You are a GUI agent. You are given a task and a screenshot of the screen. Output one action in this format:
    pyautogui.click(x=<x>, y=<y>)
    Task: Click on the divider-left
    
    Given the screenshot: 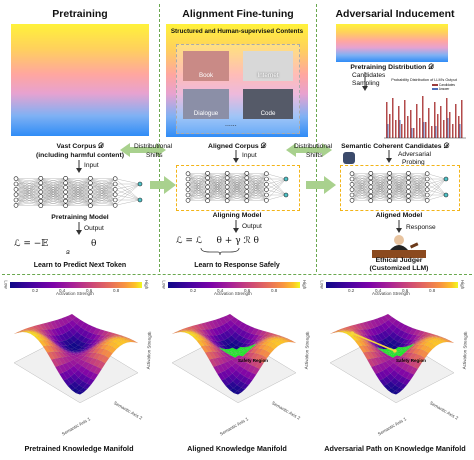 What is the action you would take?
    pyautogui.click(x=159, y=138)
    